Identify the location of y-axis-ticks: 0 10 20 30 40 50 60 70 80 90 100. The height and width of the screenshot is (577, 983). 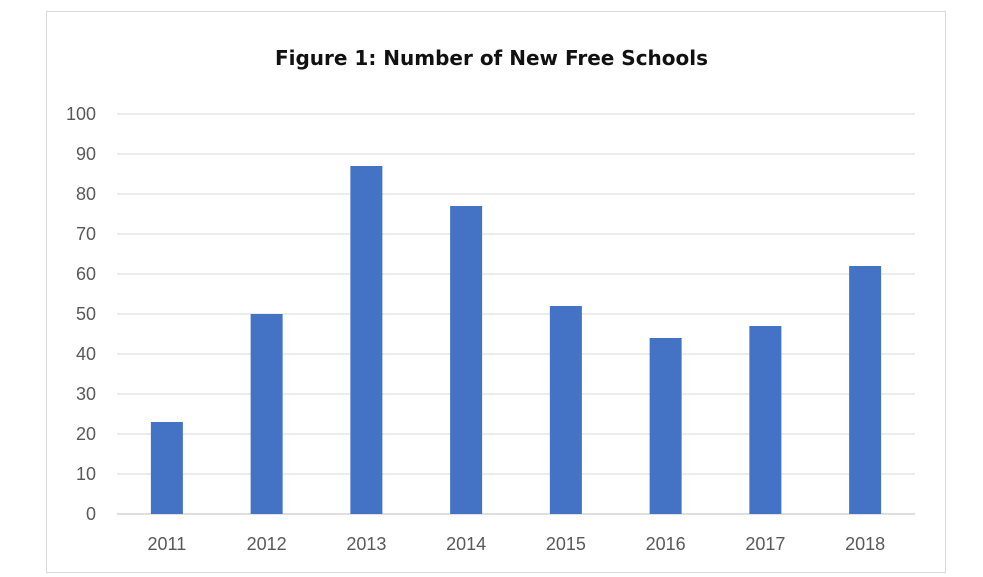
(81, 314).